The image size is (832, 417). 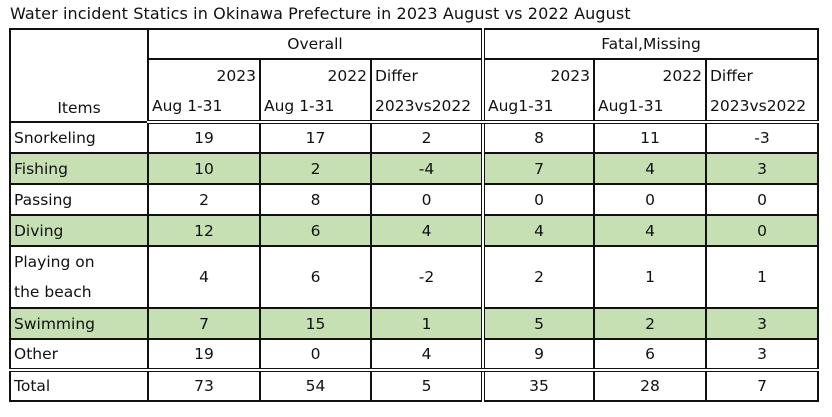 I want to click on value-cell: 35, so click(x=538, y=385).